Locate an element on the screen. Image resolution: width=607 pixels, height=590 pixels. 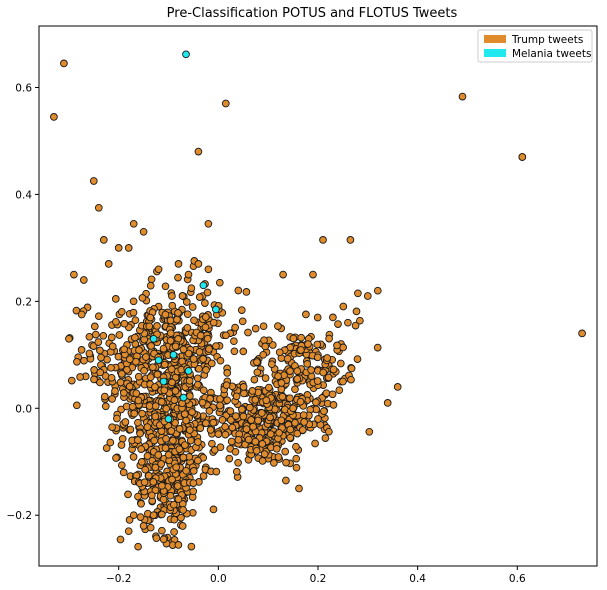
x-tick-label: 0.6 is located at coordinates (517, 579).